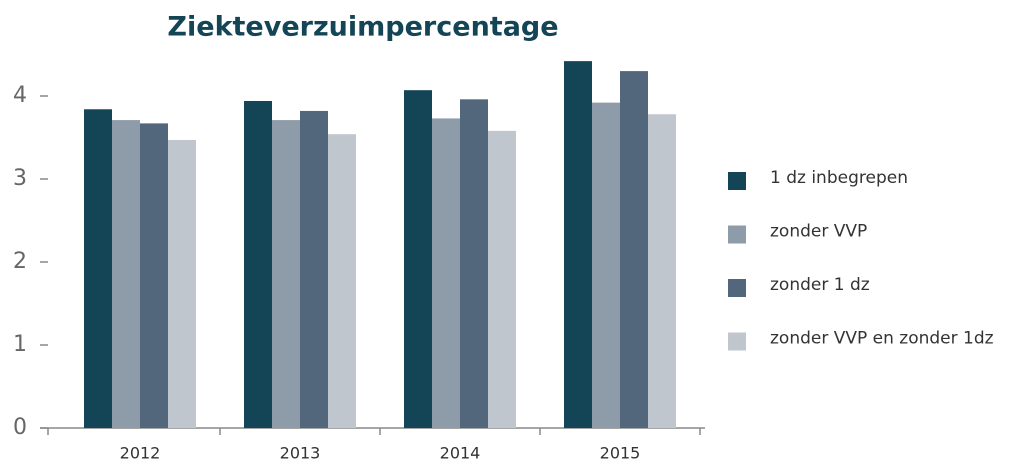  I want to click on x-tick-label: 2013, so click(300, 453).